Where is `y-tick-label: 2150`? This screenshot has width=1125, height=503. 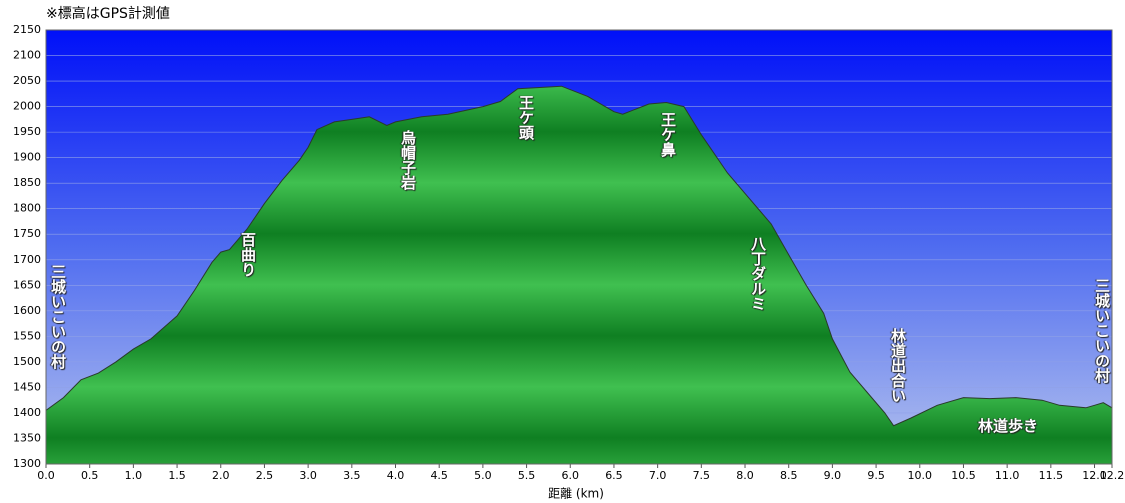 y-tick-label: 2150 is located at coordinates (27, 29).